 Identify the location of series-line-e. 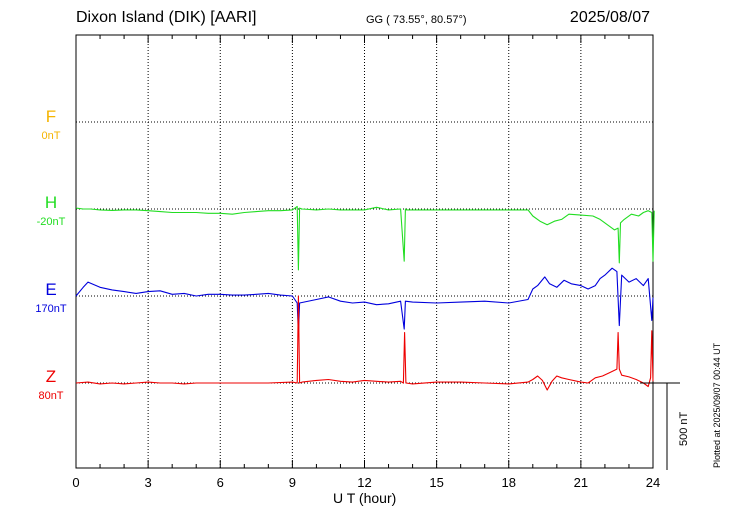
(364, 301).